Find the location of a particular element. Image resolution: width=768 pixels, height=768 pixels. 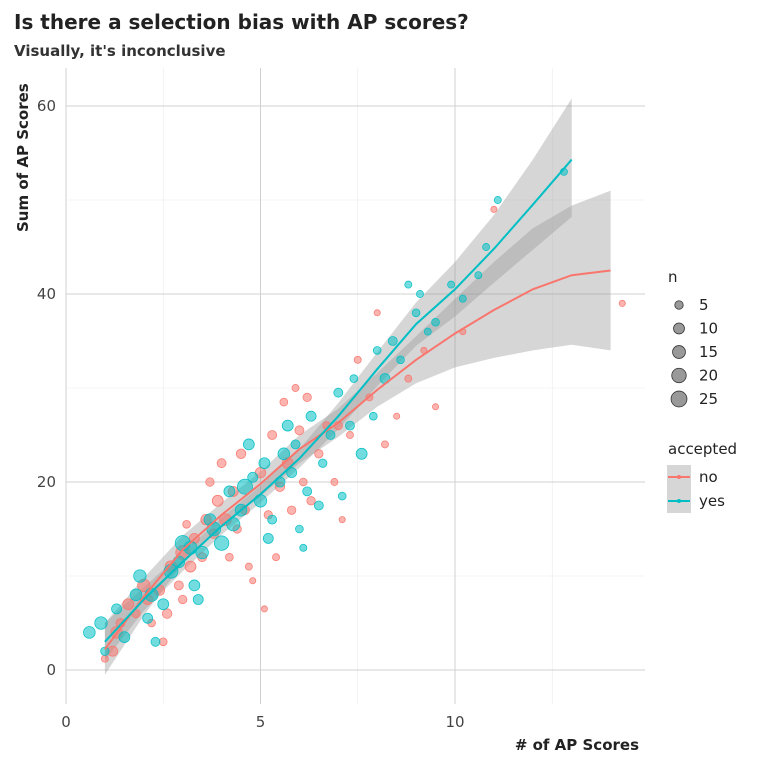

y-tick-label: 60 is located at coordinates (46, 106).